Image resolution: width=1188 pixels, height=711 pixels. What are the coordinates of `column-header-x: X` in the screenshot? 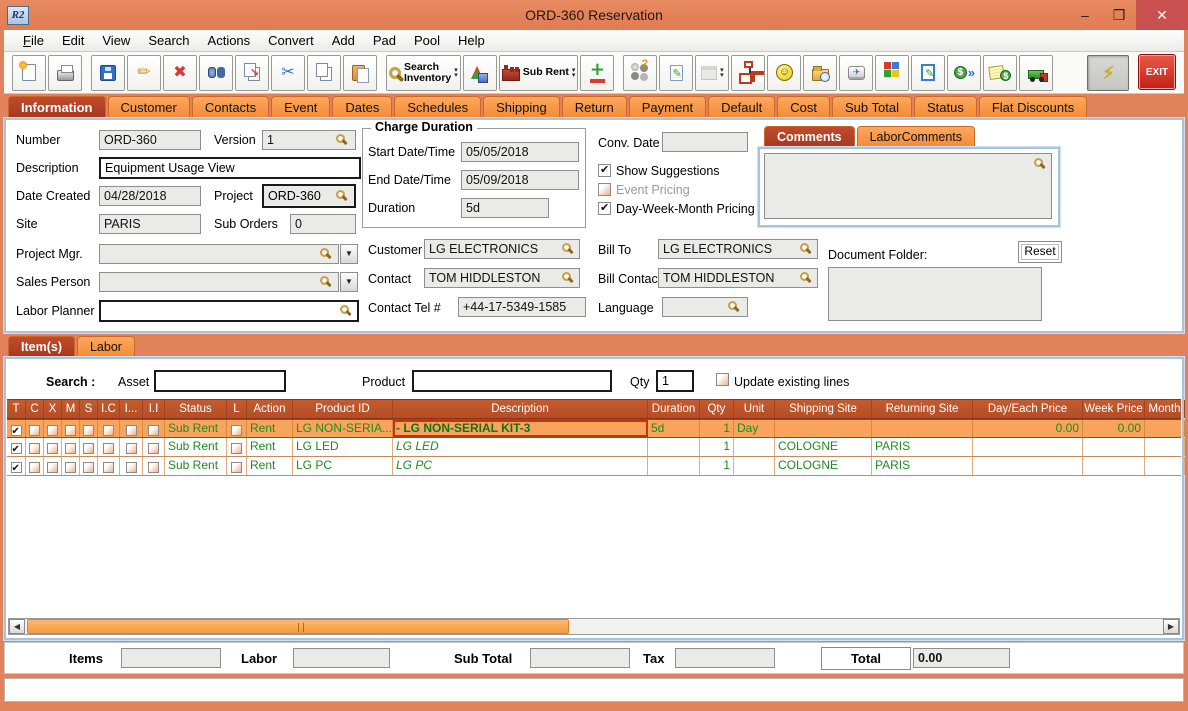 It's located at (53, 409).